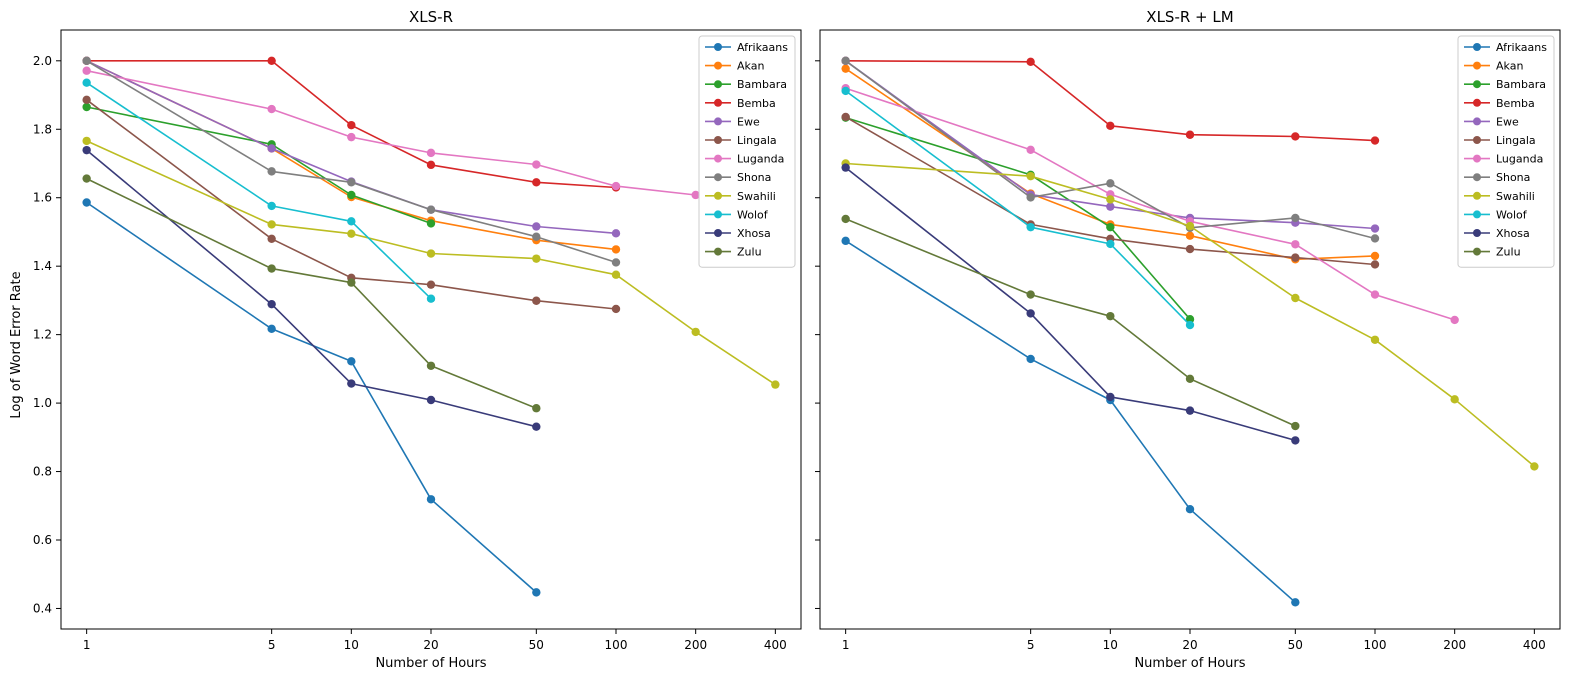 The height and width of the screenshot is (694, 1589). I want to click on x-tick-label: 400, so click(775, 645).